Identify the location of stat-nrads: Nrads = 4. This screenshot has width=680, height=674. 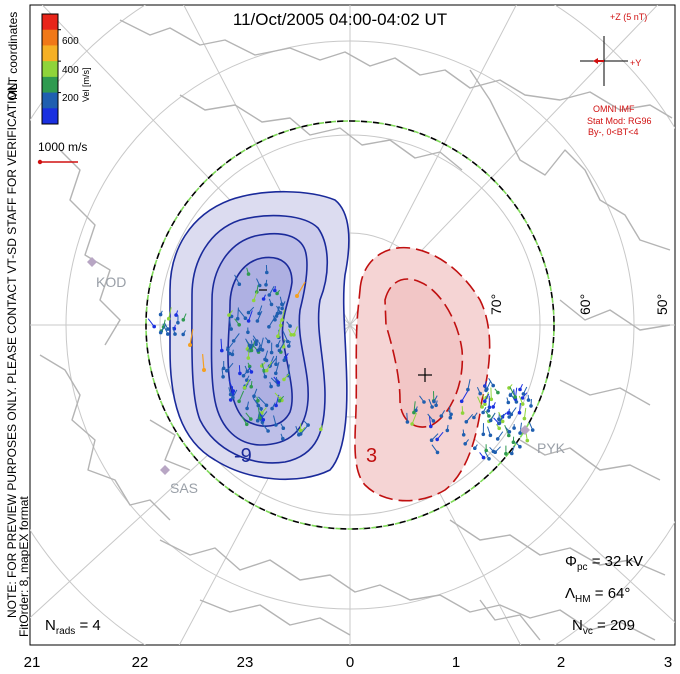
(73, 627).